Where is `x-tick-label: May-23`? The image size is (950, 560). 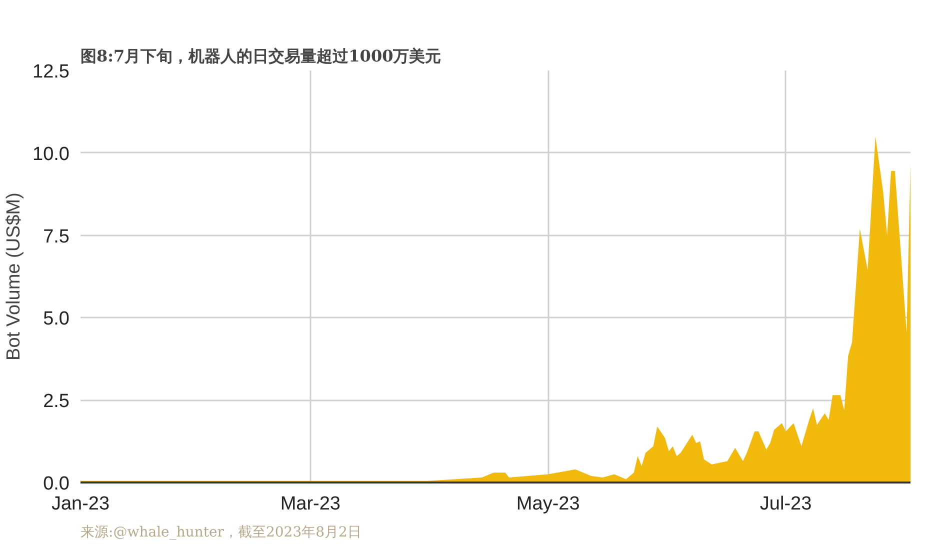
x-tick-label: May-23 is located at coordinates (548, 504).